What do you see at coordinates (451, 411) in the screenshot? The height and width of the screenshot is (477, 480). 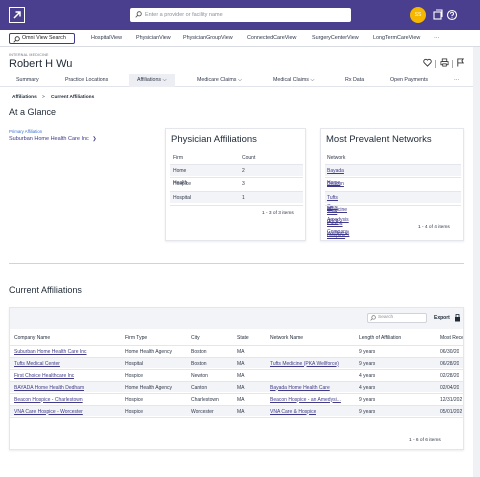 I see `date-cell: 05/01/202` at bounding box center [451, 411].